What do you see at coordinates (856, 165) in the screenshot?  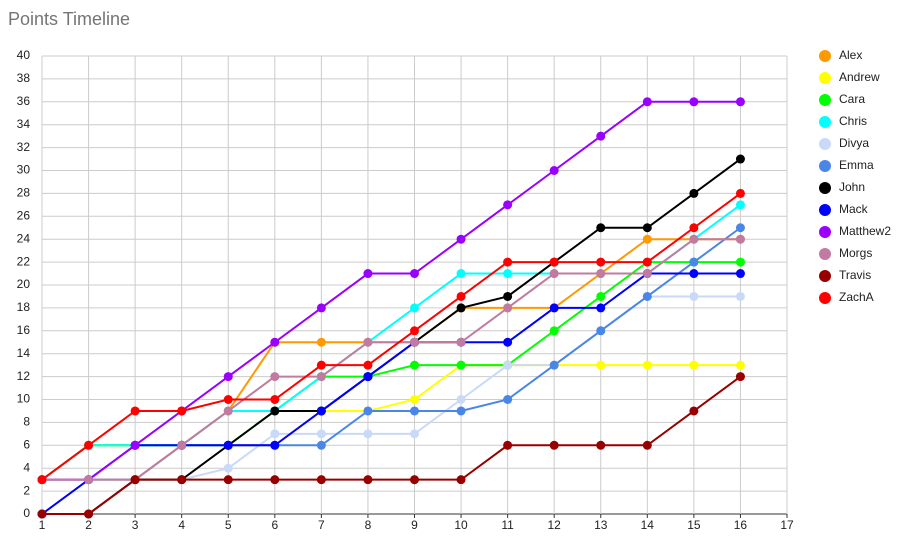 I see `legend-label: Emma` at bounding box center [856, 165].